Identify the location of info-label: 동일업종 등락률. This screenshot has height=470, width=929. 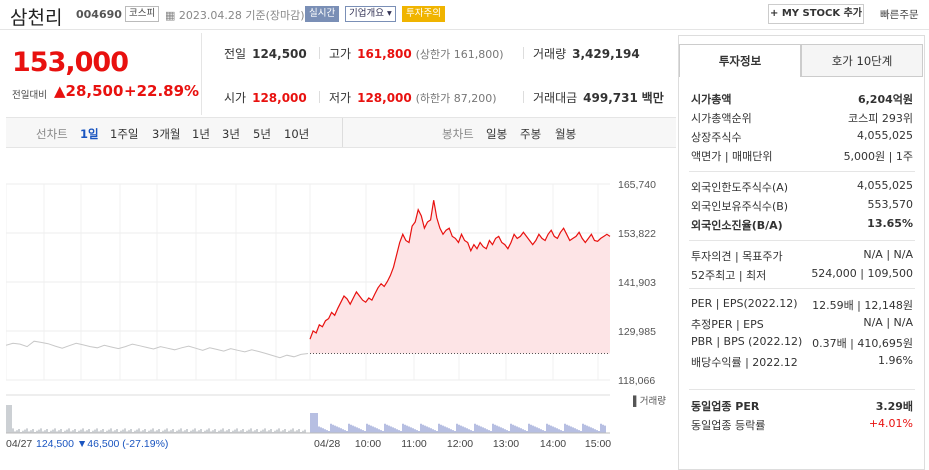
(728, 425).